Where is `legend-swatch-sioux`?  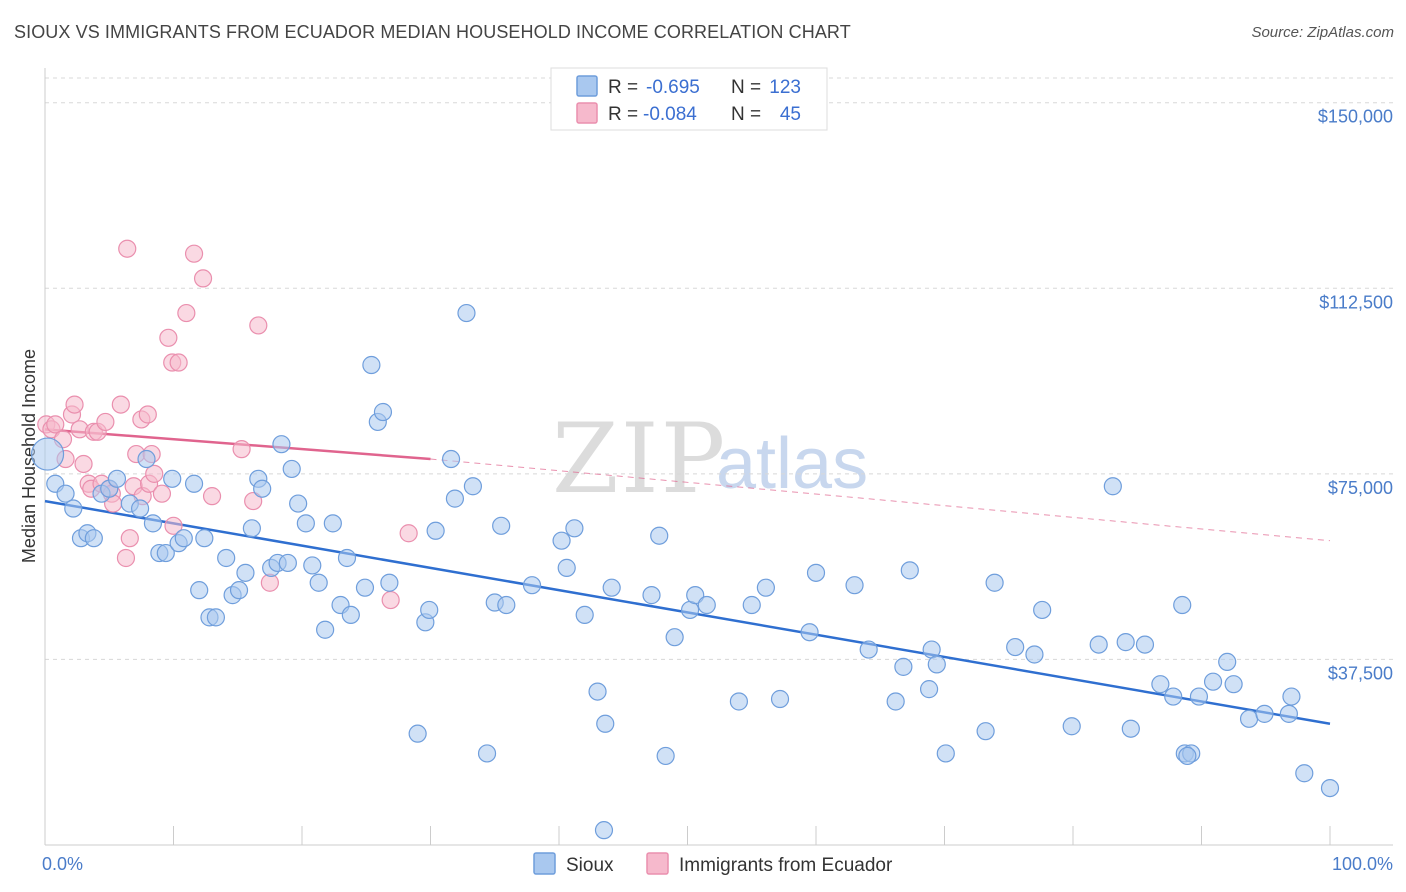
legend-swatch-sioux is located at coordinates (587, 86).